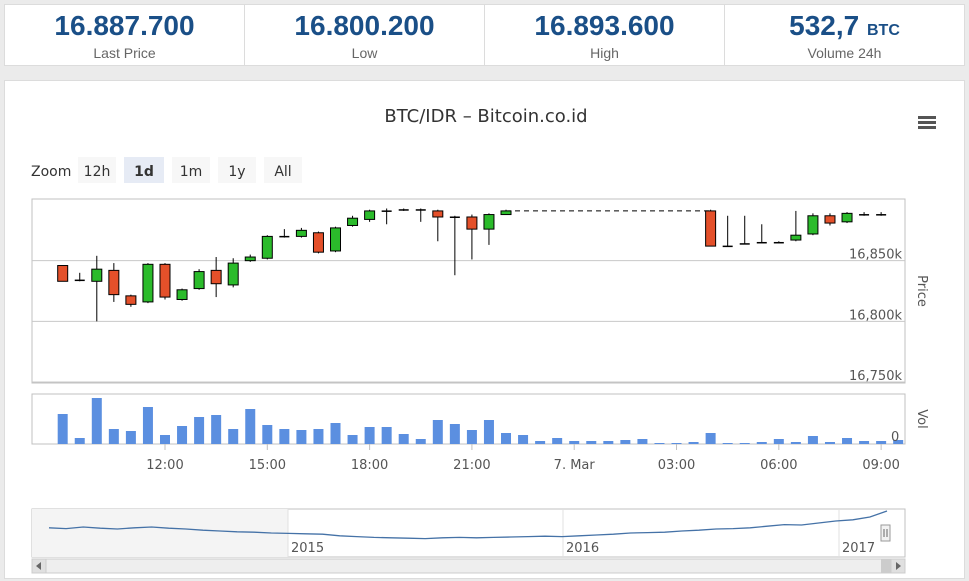  I want to click on zoom-button-label: 12h, so click(97, 172).